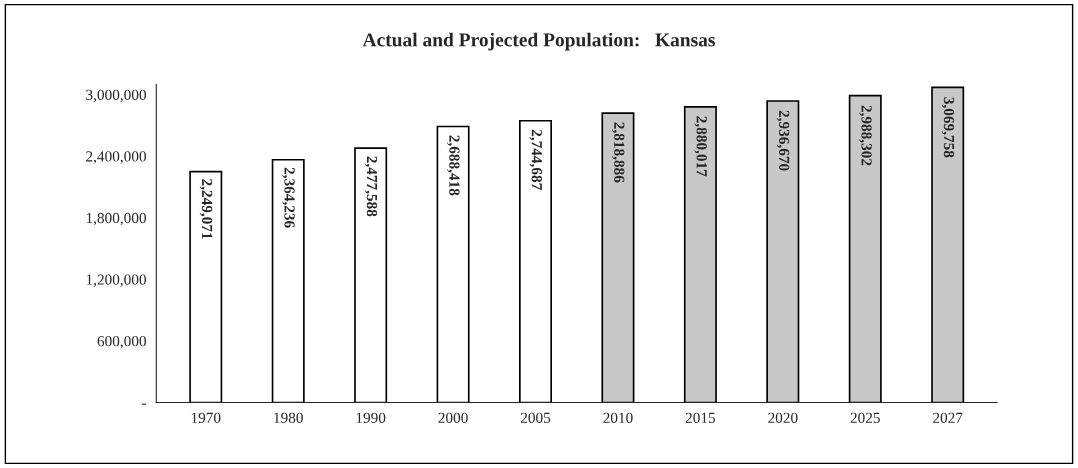 The height and width of the screenshot is (468, 1078). I want to click on y-tick-label: 2,400,000, so click(116, 157).